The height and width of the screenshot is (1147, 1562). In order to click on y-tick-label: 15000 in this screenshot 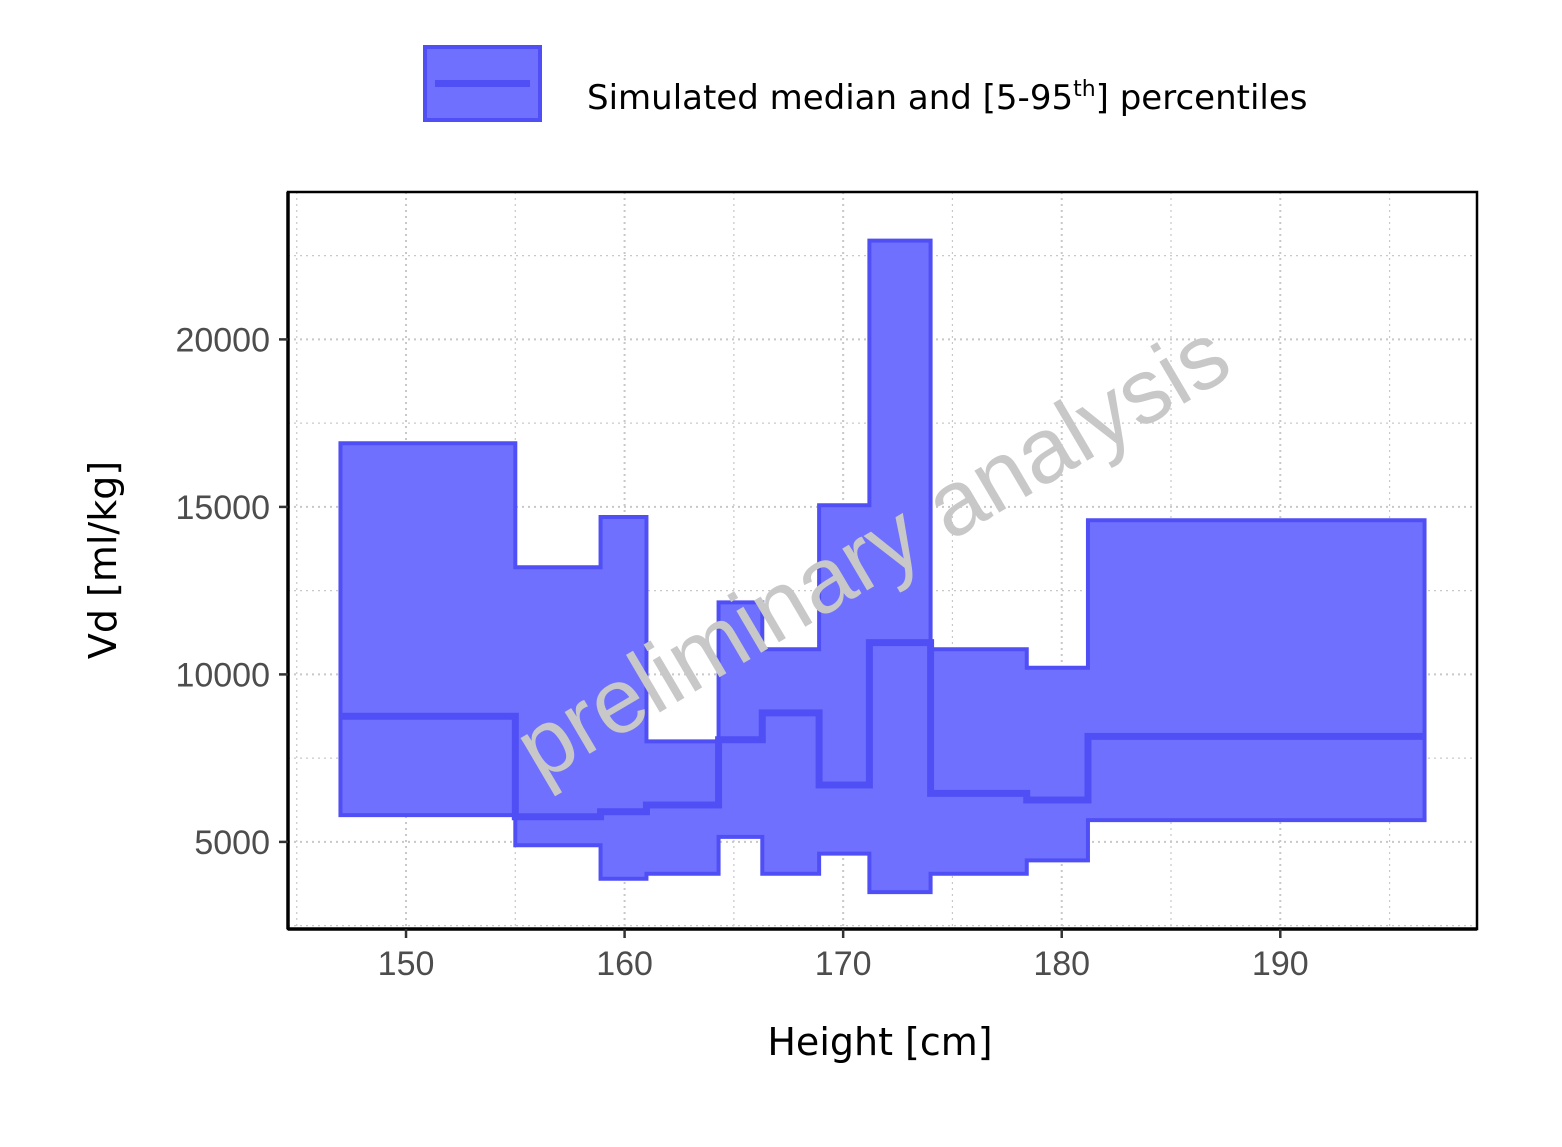, I will do `click(222, 508)`.